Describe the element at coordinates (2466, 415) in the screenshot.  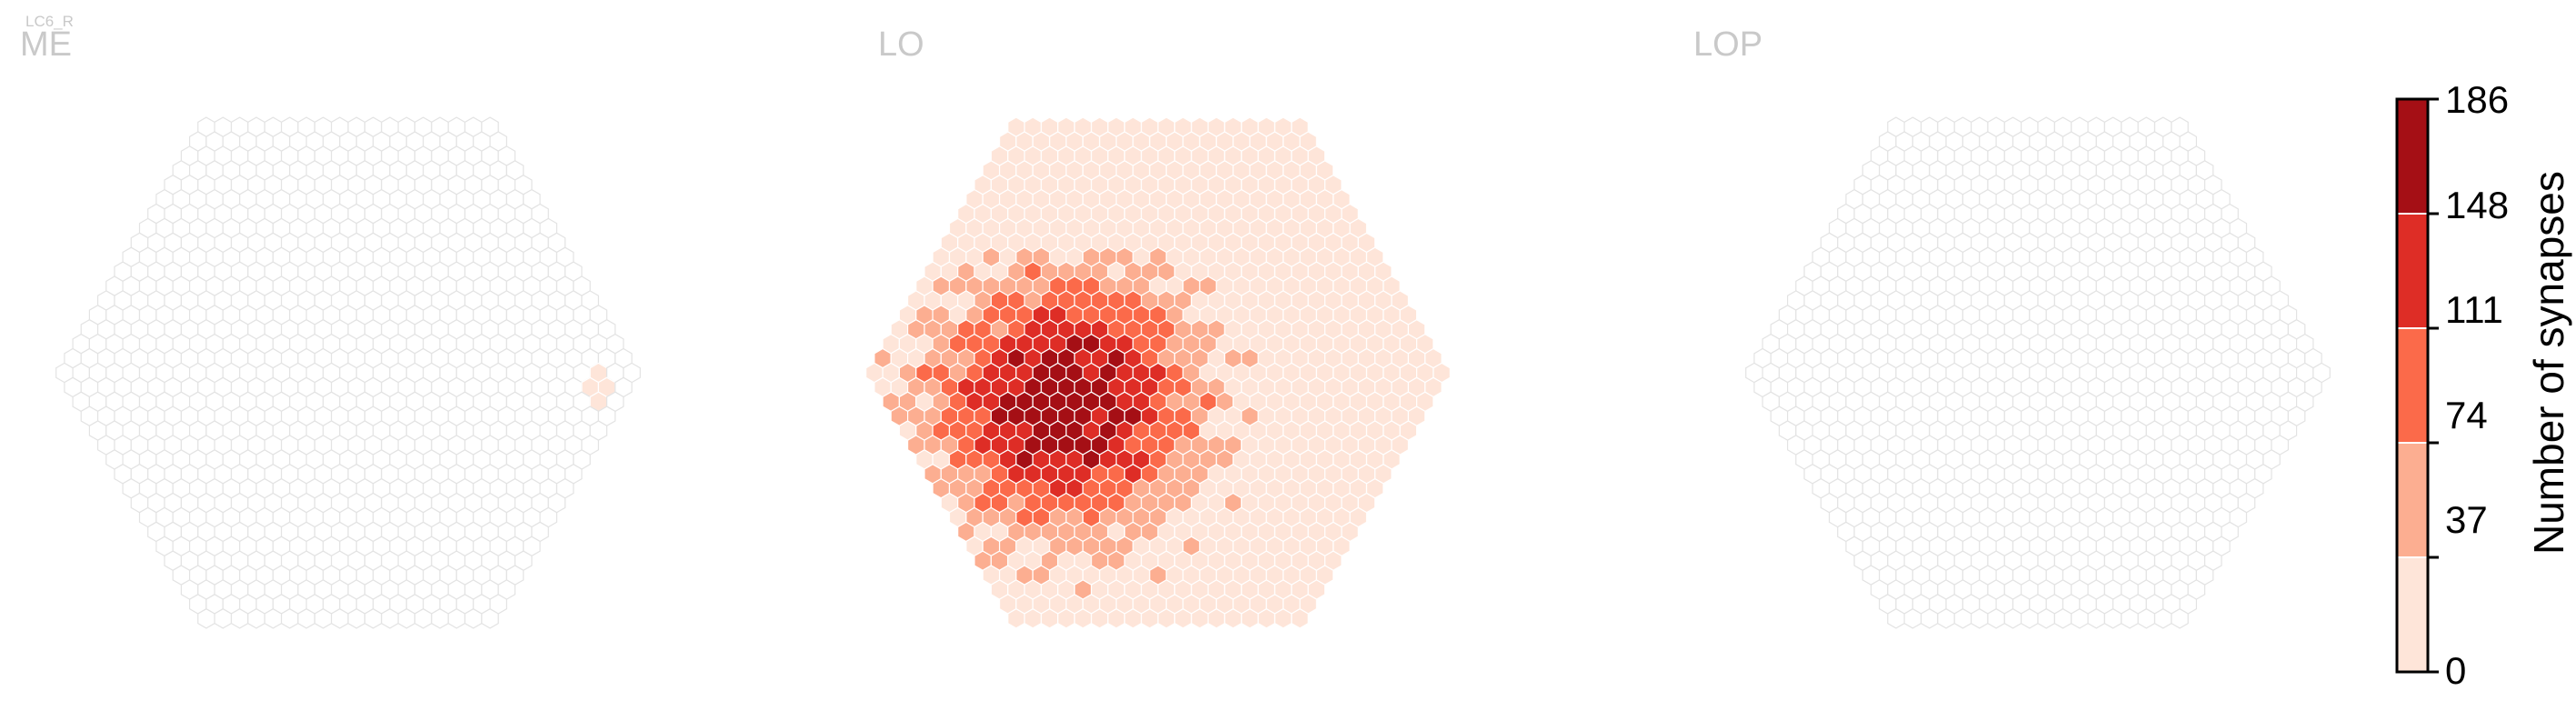
I see `colorbar-tick-74: 74` at that location.